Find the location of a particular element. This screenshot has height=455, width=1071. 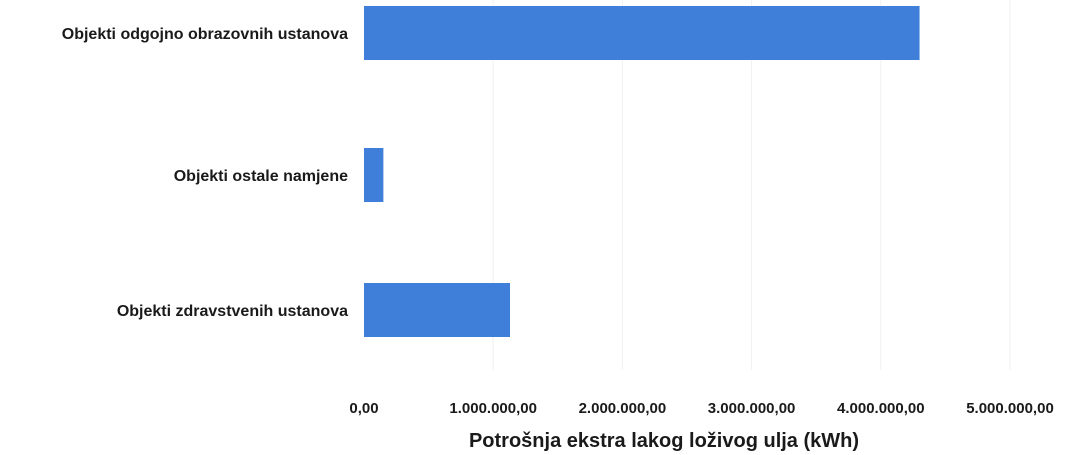

category-label: Objekti zdravstvenih ustanova is located at coordinates (232, 311).